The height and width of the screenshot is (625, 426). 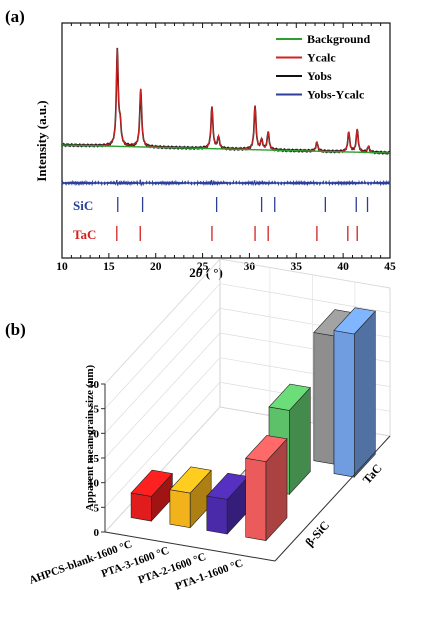 What do you see at coordinates (156, 267) in the screenshot?
I see `xrd-x-tick-label: 20` at bounding box center [156, 267].